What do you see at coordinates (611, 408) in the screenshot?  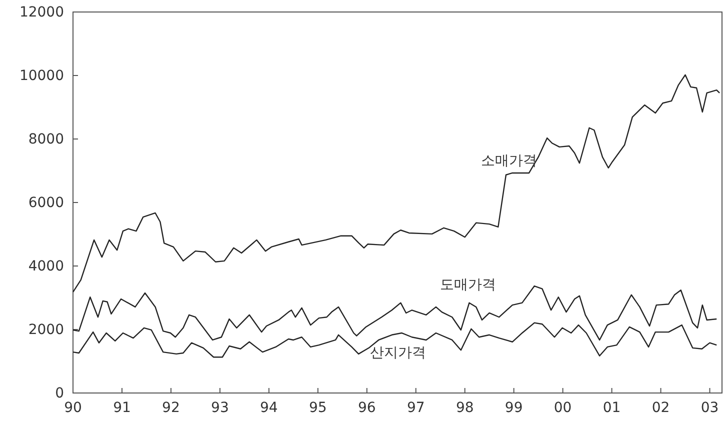 I see `x-tick-label: 01` at bounding box center [611, 408].